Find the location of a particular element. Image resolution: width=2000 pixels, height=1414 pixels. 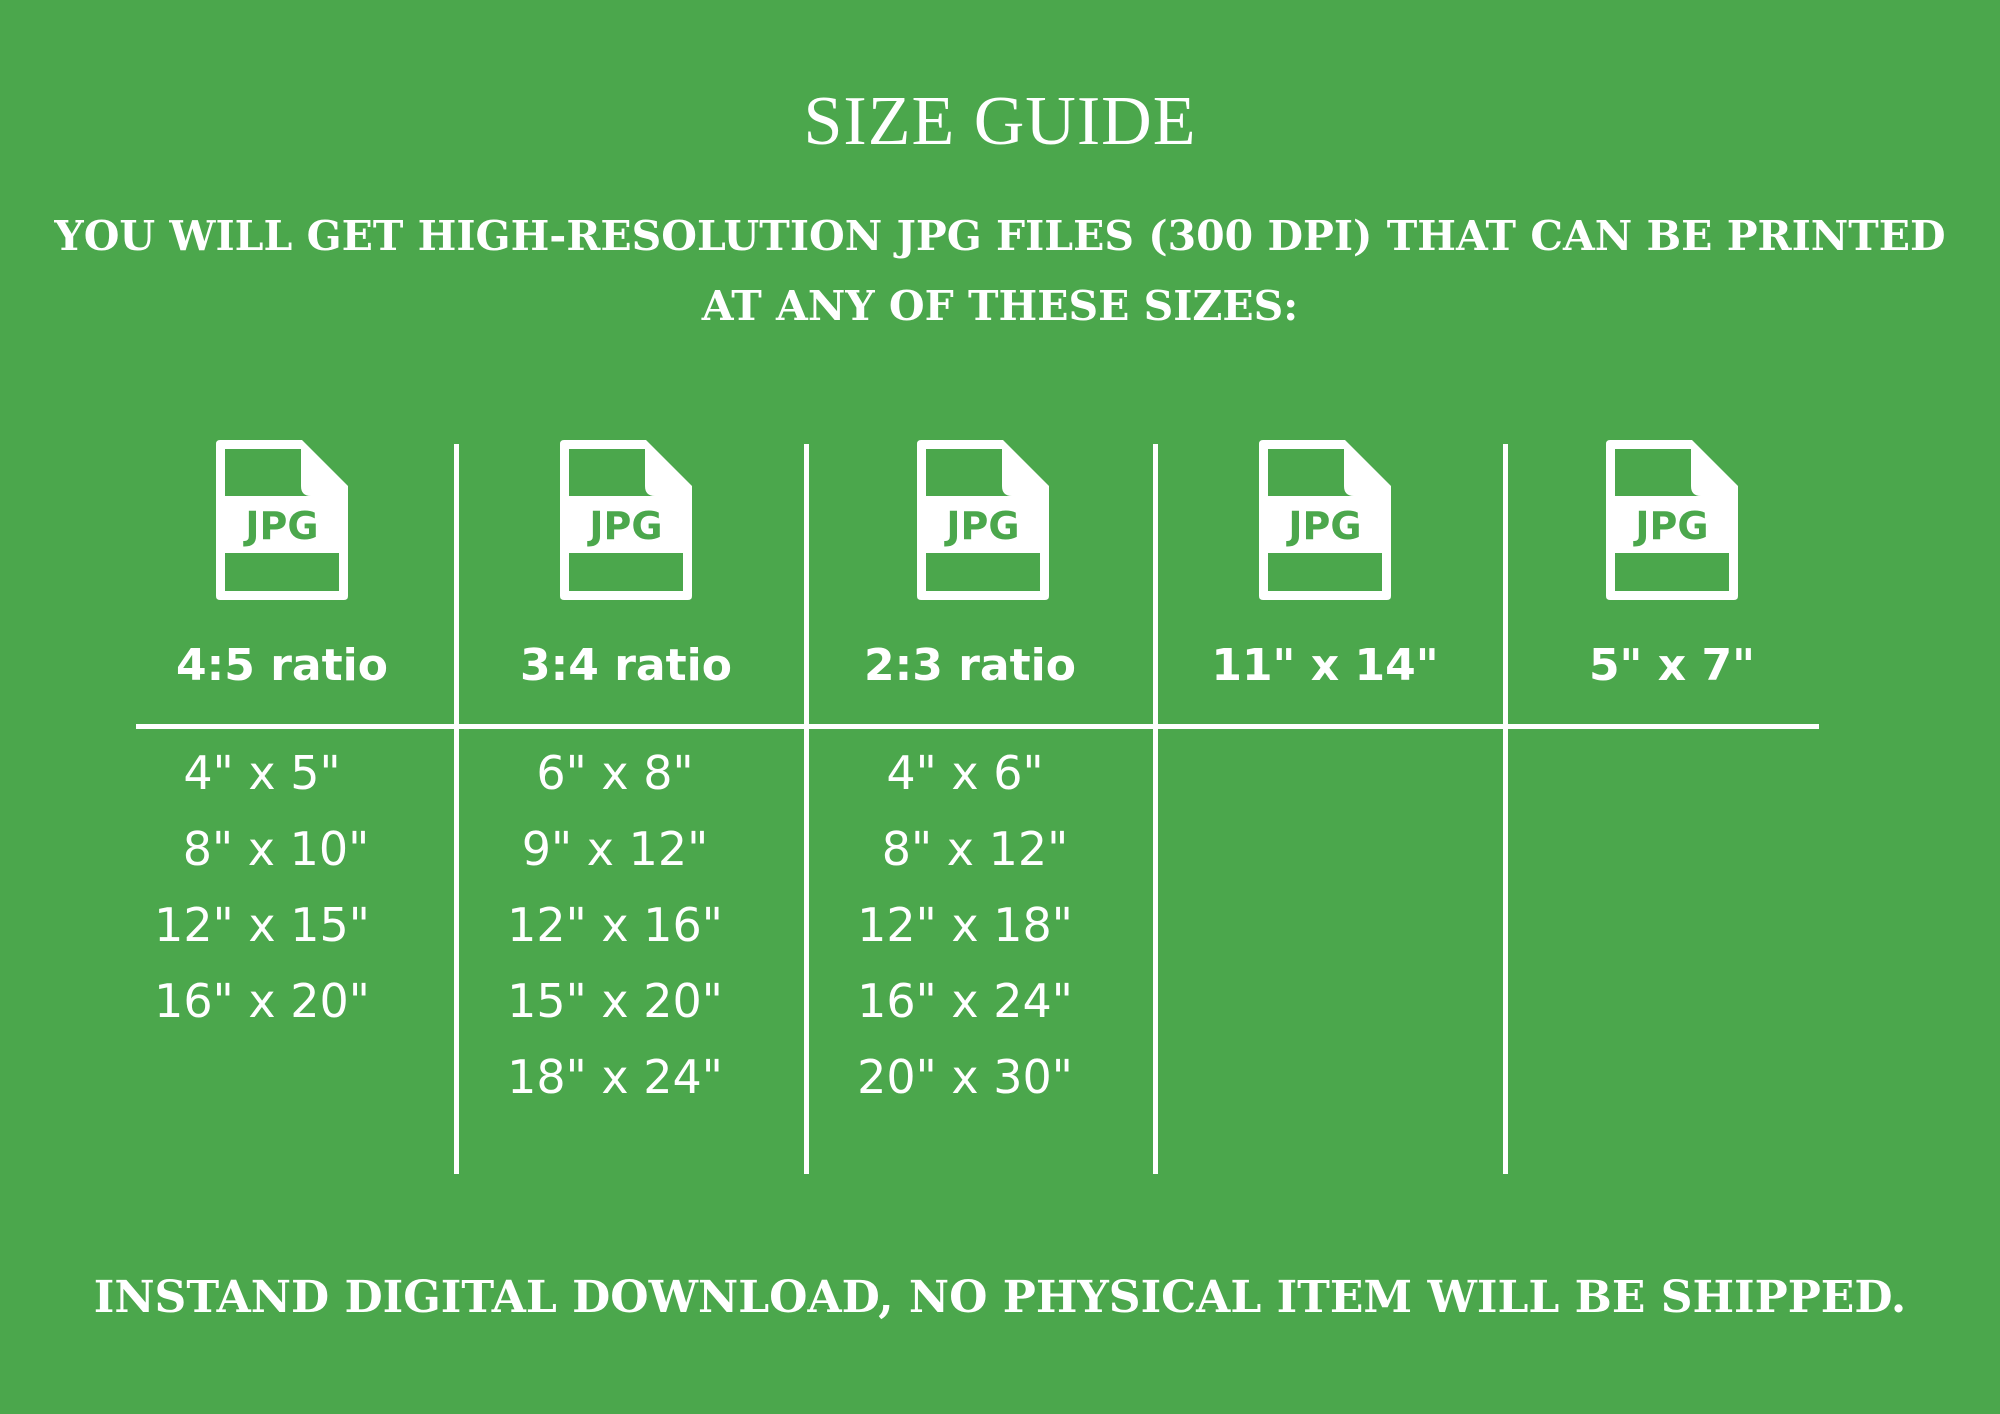

size-item: 12" x 16" is located at coordinates (615, 925).